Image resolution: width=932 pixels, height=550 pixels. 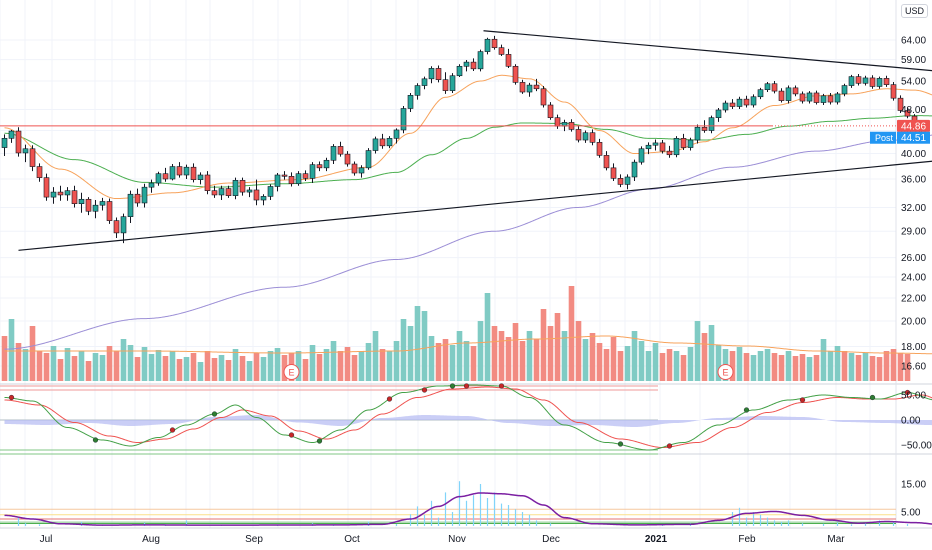 I want to click on time-tick-label: Aug, so click(x=151, y=539).